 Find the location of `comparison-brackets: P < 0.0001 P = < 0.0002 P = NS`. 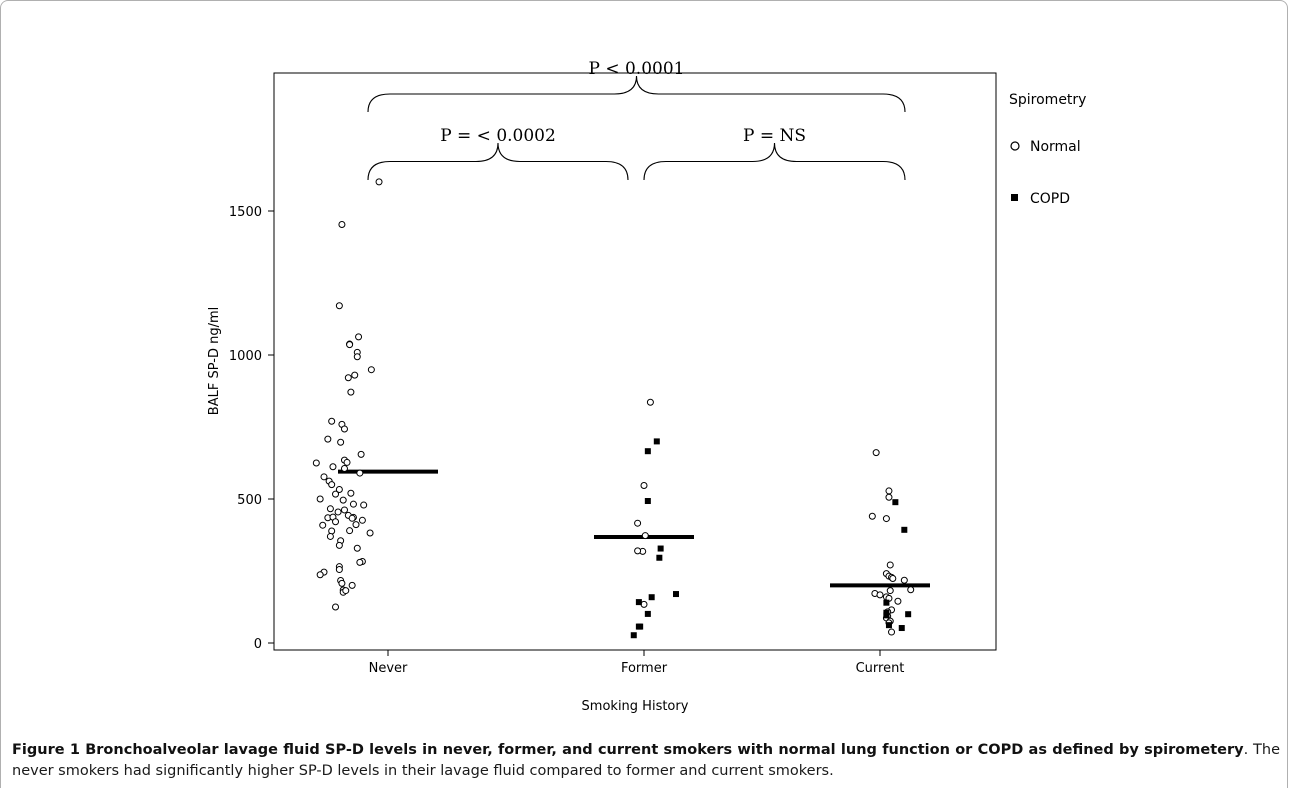

comparison-brackets: P < 0.0001 P = < 0.0002 P = NS is located at coordinates (636, 120).